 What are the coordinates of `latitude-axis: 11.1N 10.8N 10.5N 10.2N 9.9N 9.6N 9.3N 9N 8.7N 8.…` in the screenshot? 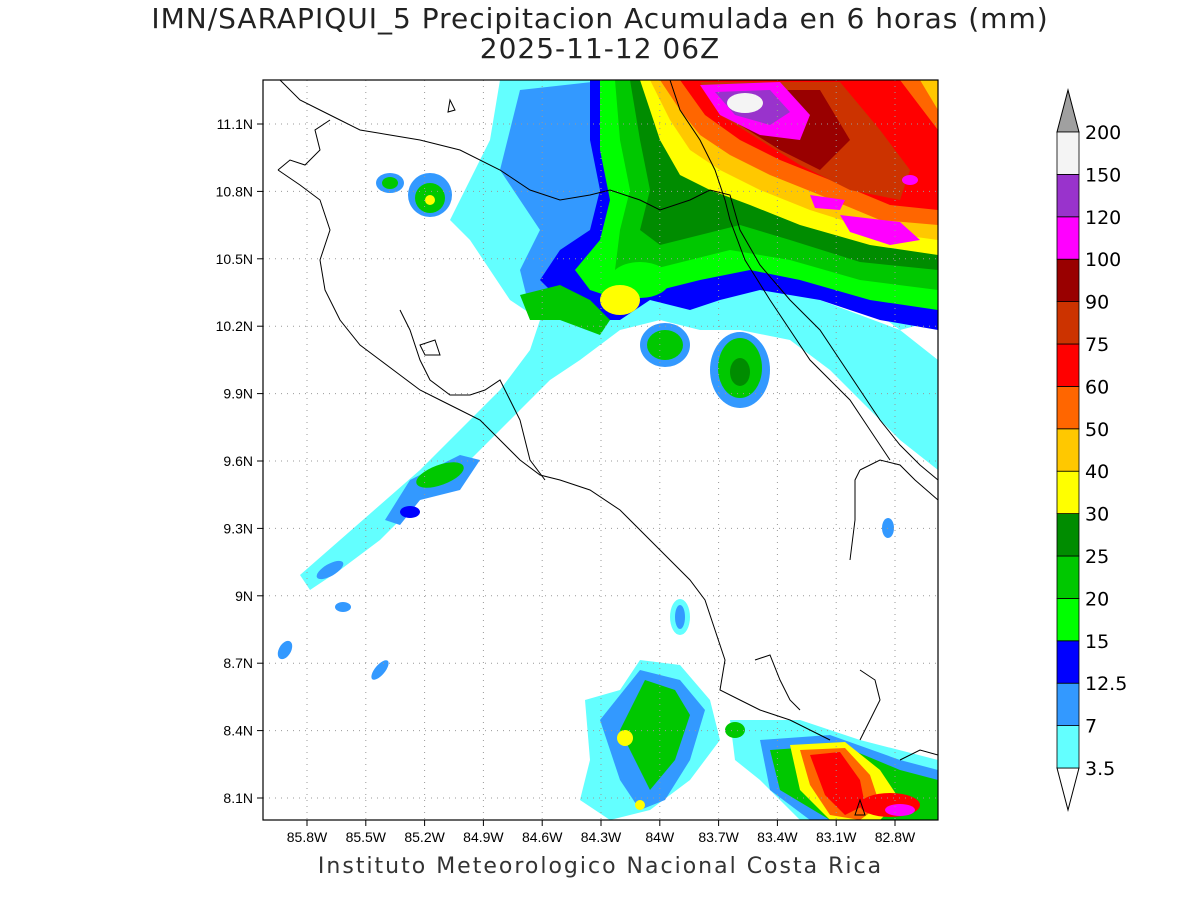 It's located at (239, 461).